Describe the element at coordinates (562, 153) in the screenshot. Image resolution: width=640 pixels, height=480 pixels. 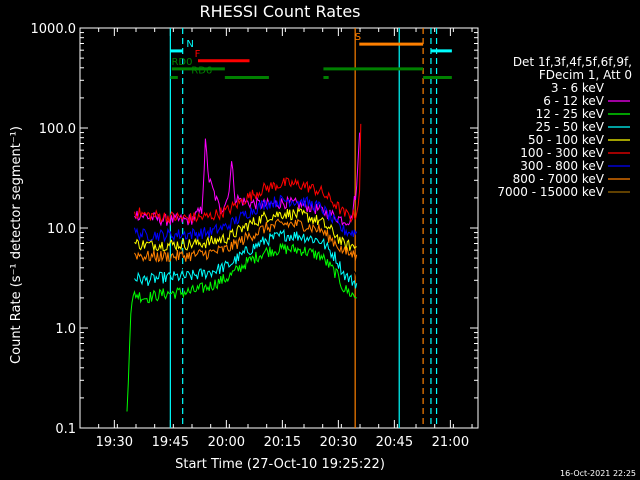
I see `legend-entry-label: 100 - 300 keV` at that location.